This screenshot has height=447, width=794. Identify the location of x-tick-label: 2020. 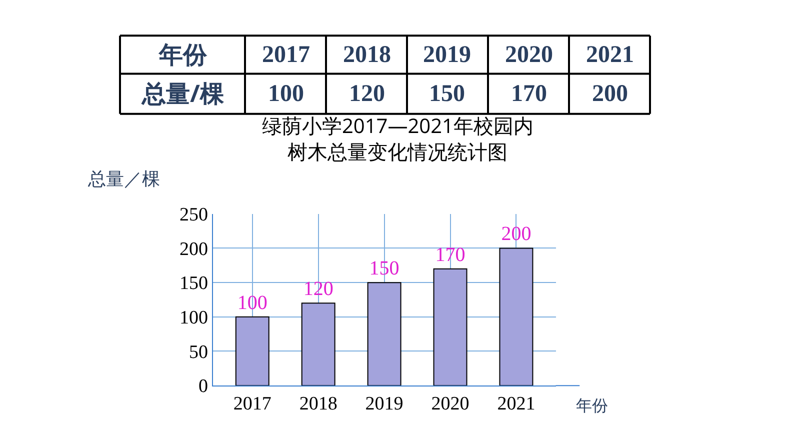
(450, 403).